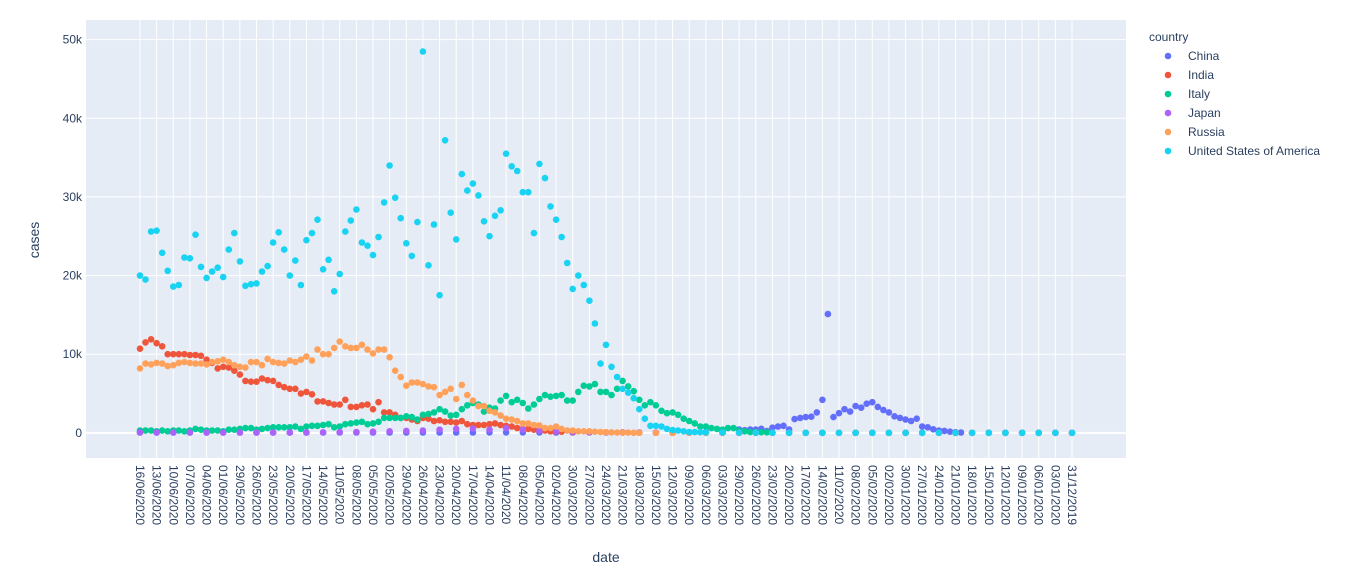  Describe the element at coordinates (756, 495) in the screenshot. I see `x-tick-label: 26/02/2020` at that location.